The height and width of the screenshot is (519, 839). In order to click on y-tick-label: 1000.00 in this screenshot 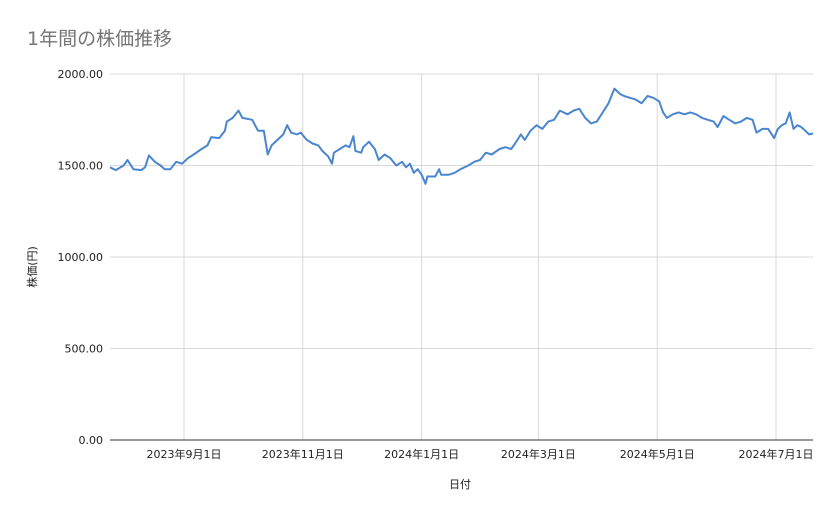, I will do `click(81, 257)`.